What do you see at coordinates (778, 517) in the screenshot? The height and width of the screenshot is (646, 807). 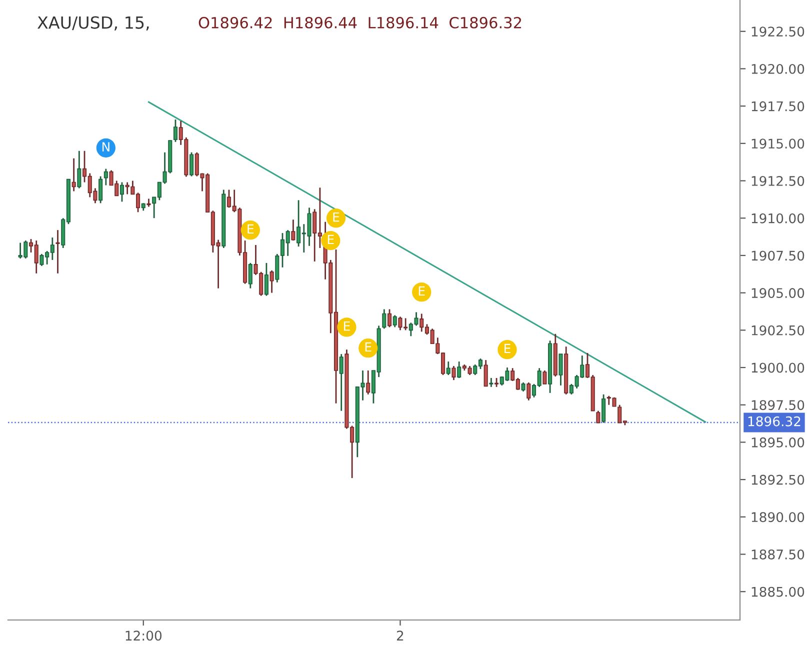 I see `y-tick-label: 1890.00` at bounding box center [778, 517].